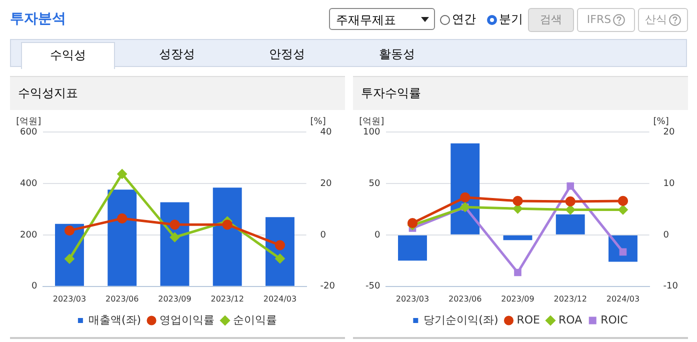  Describe the element at coordinates (669, 183) in the screenshot. I see `y2-tick-label: 10` at that location.